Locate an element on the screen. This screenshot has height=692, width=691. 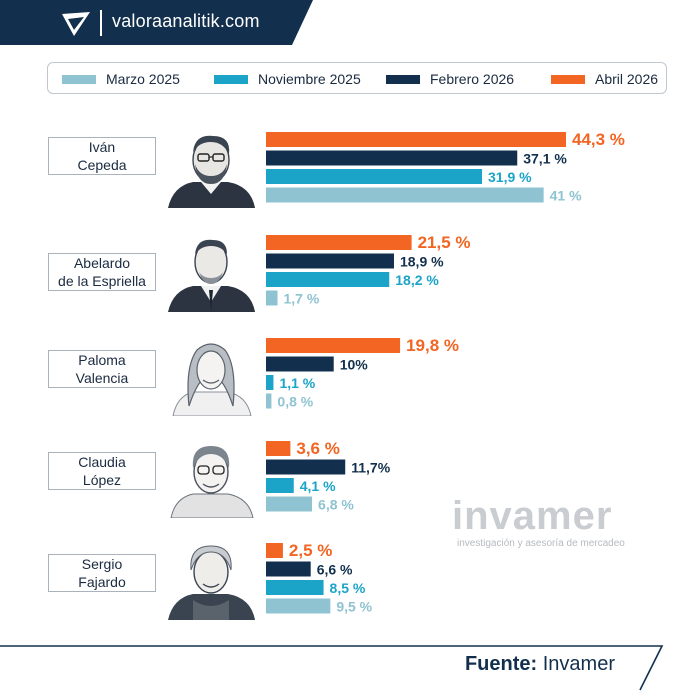
bar-value-label: 41 % is located at coordinates (566, 196).